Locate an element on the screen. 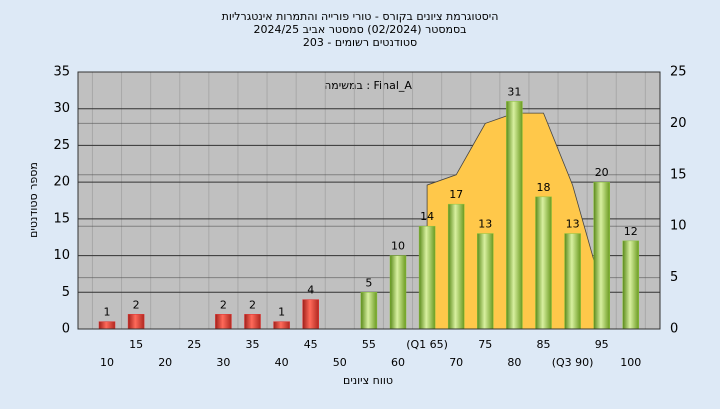 This screenshot has width=720, height=409. y-axis-label: מספר סטודנטים is located at coordinates (33, 200).